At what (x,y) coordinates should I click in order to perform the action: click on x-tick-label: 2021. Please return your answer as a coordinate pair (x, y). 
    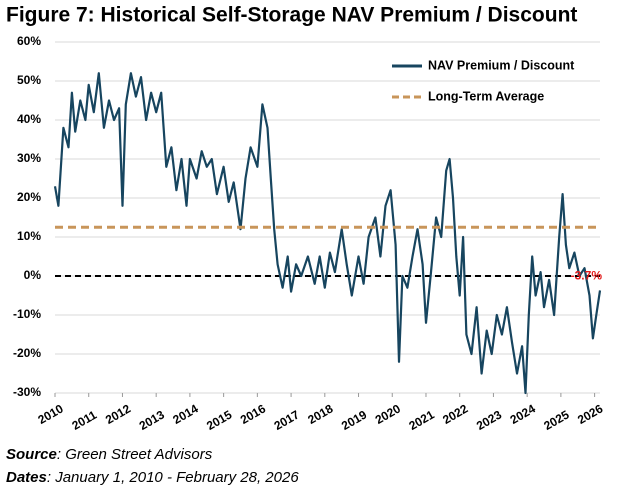
    Looking at the image, I should click on (422, 420).